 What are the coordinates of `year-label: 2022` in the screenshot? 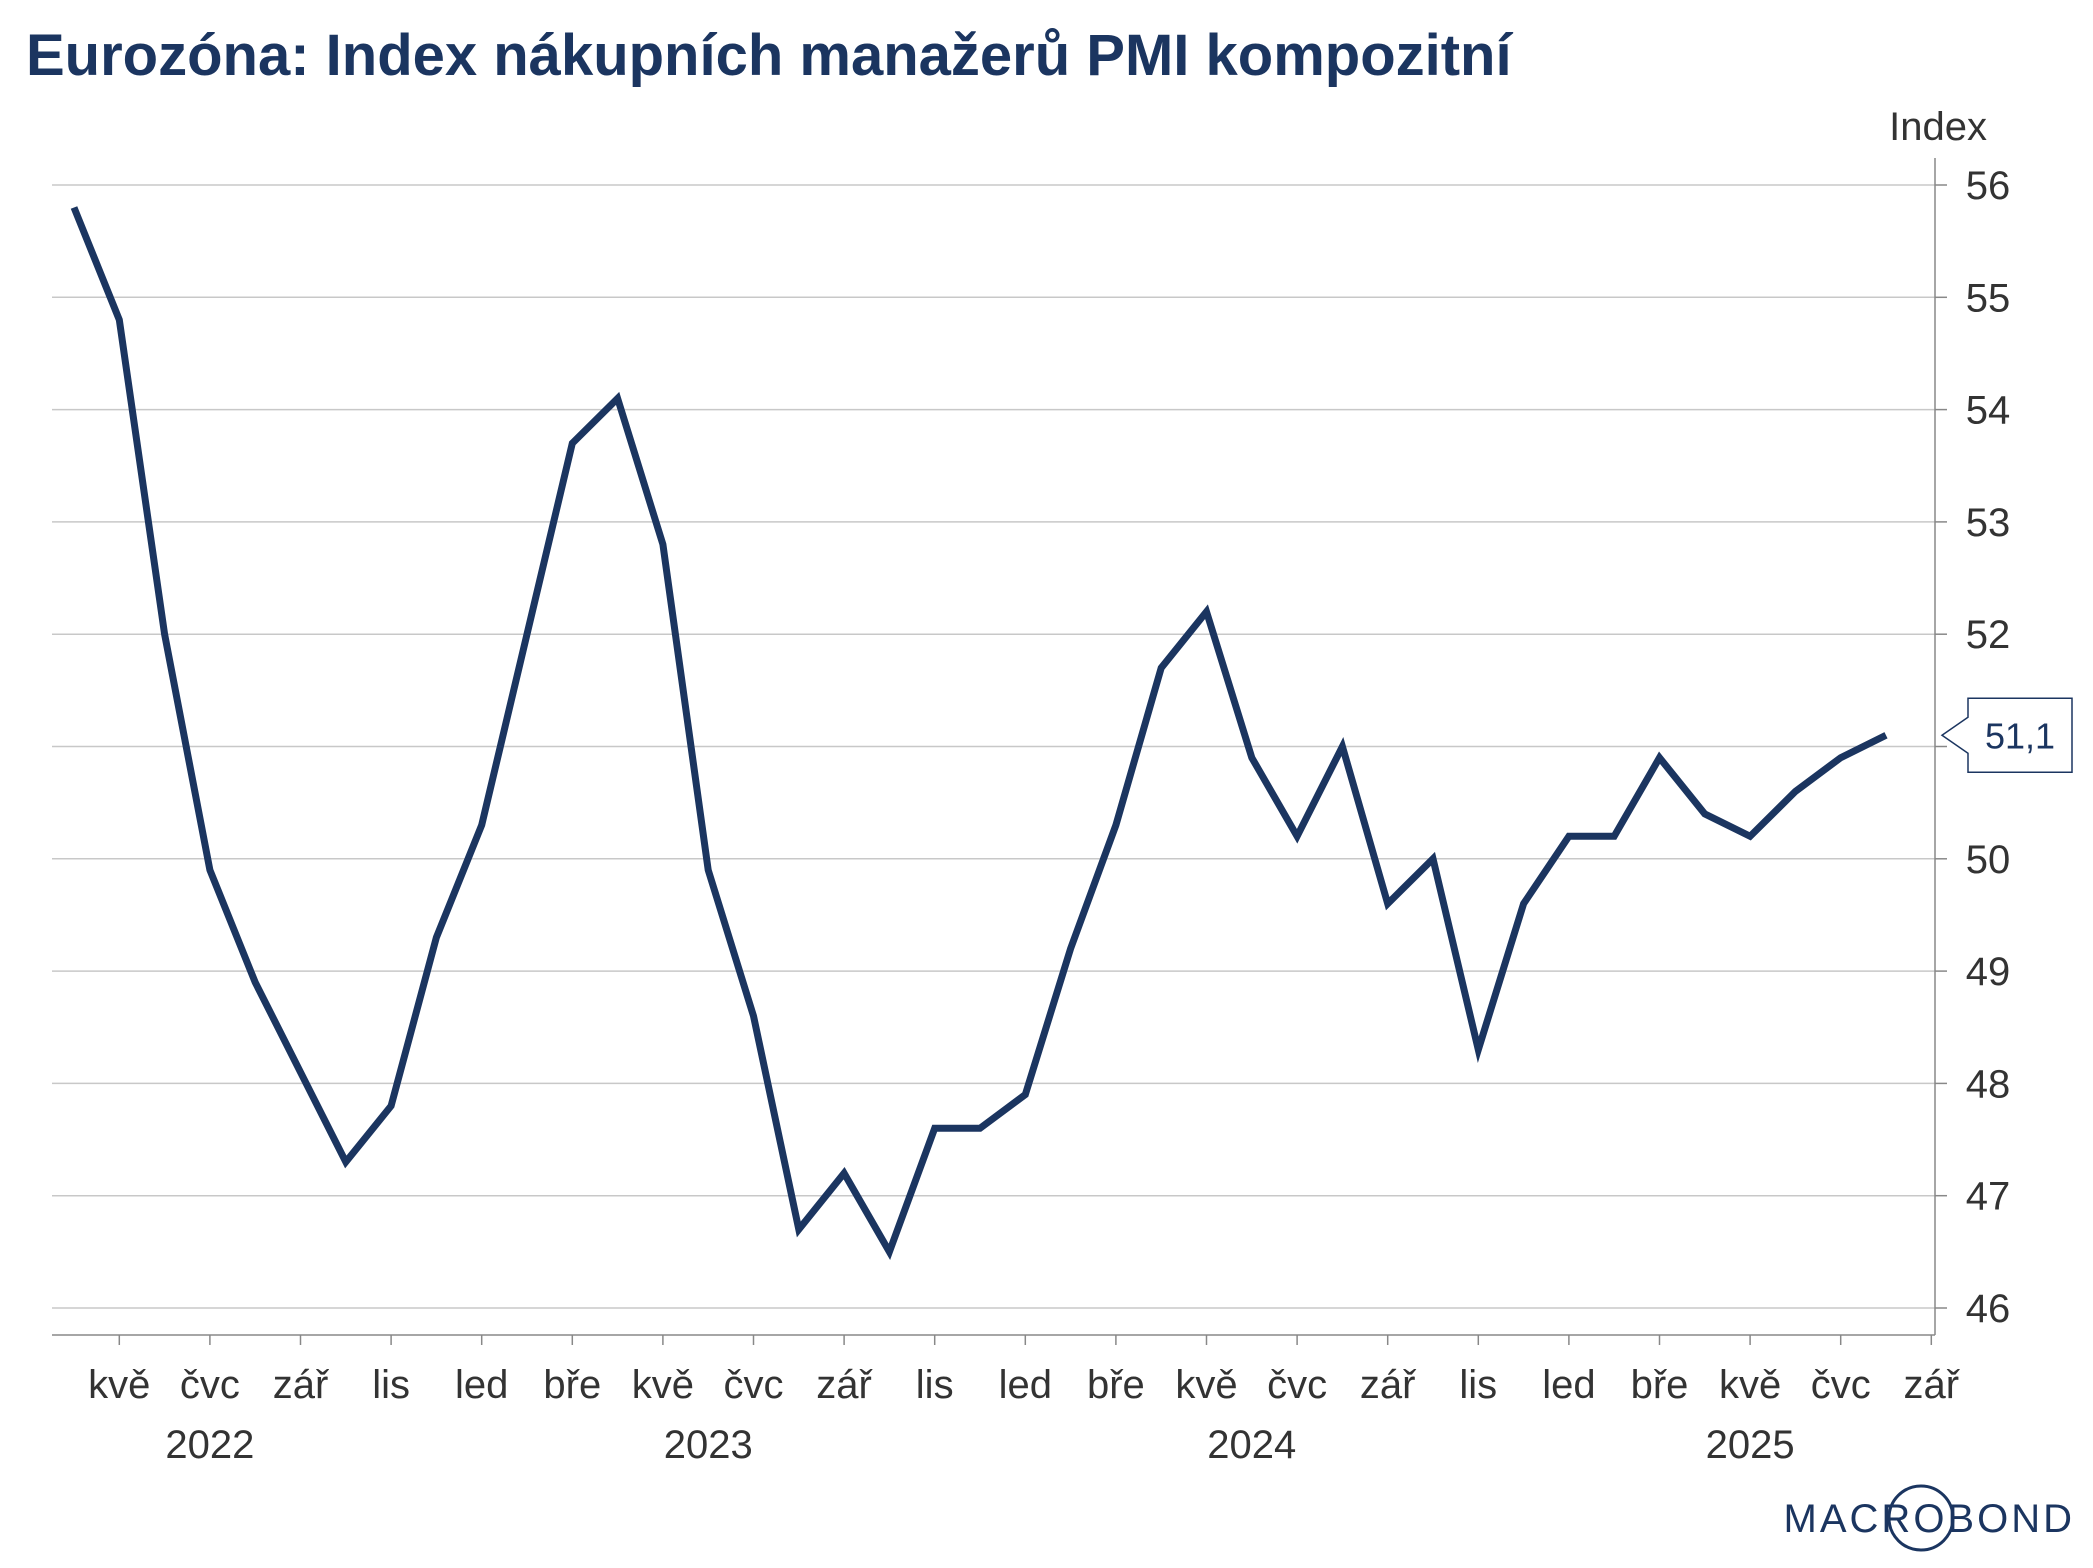 It's located at (209, 1445).